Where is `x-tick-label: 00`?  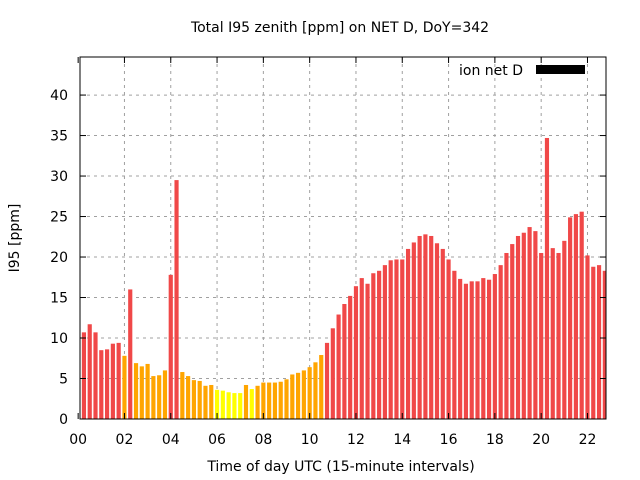
x-tick-label: 00 is located at coordinates (78, 440).